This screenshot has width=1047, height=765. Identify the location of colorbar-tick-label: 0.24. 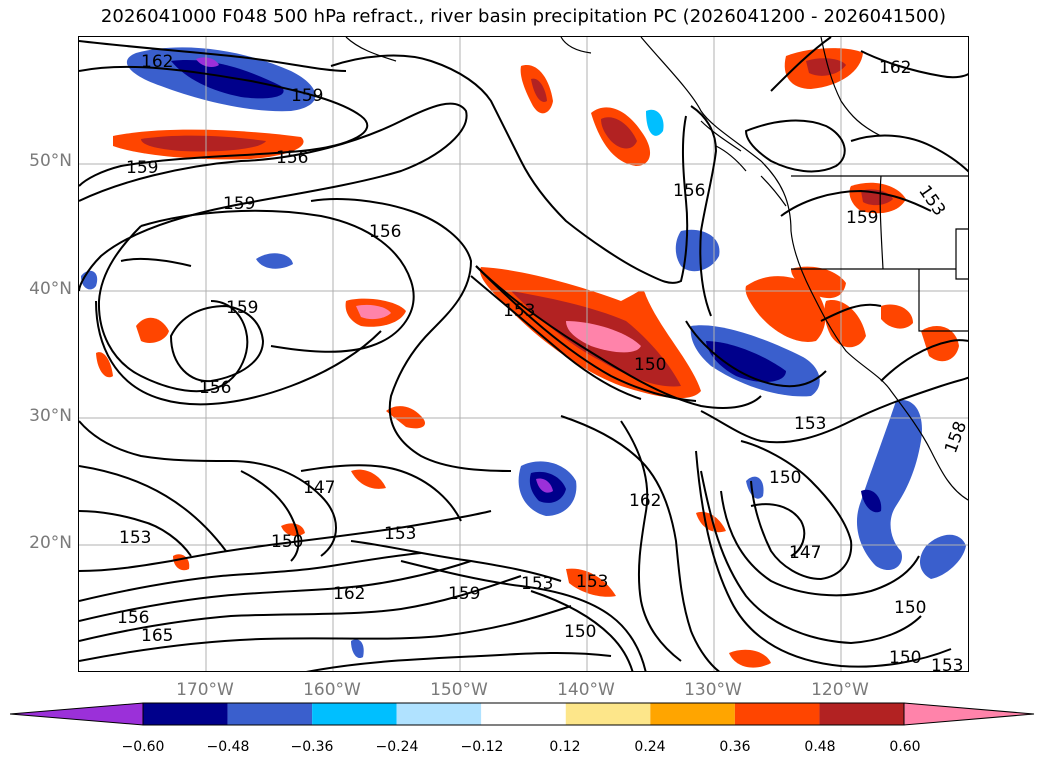
(650, 747).